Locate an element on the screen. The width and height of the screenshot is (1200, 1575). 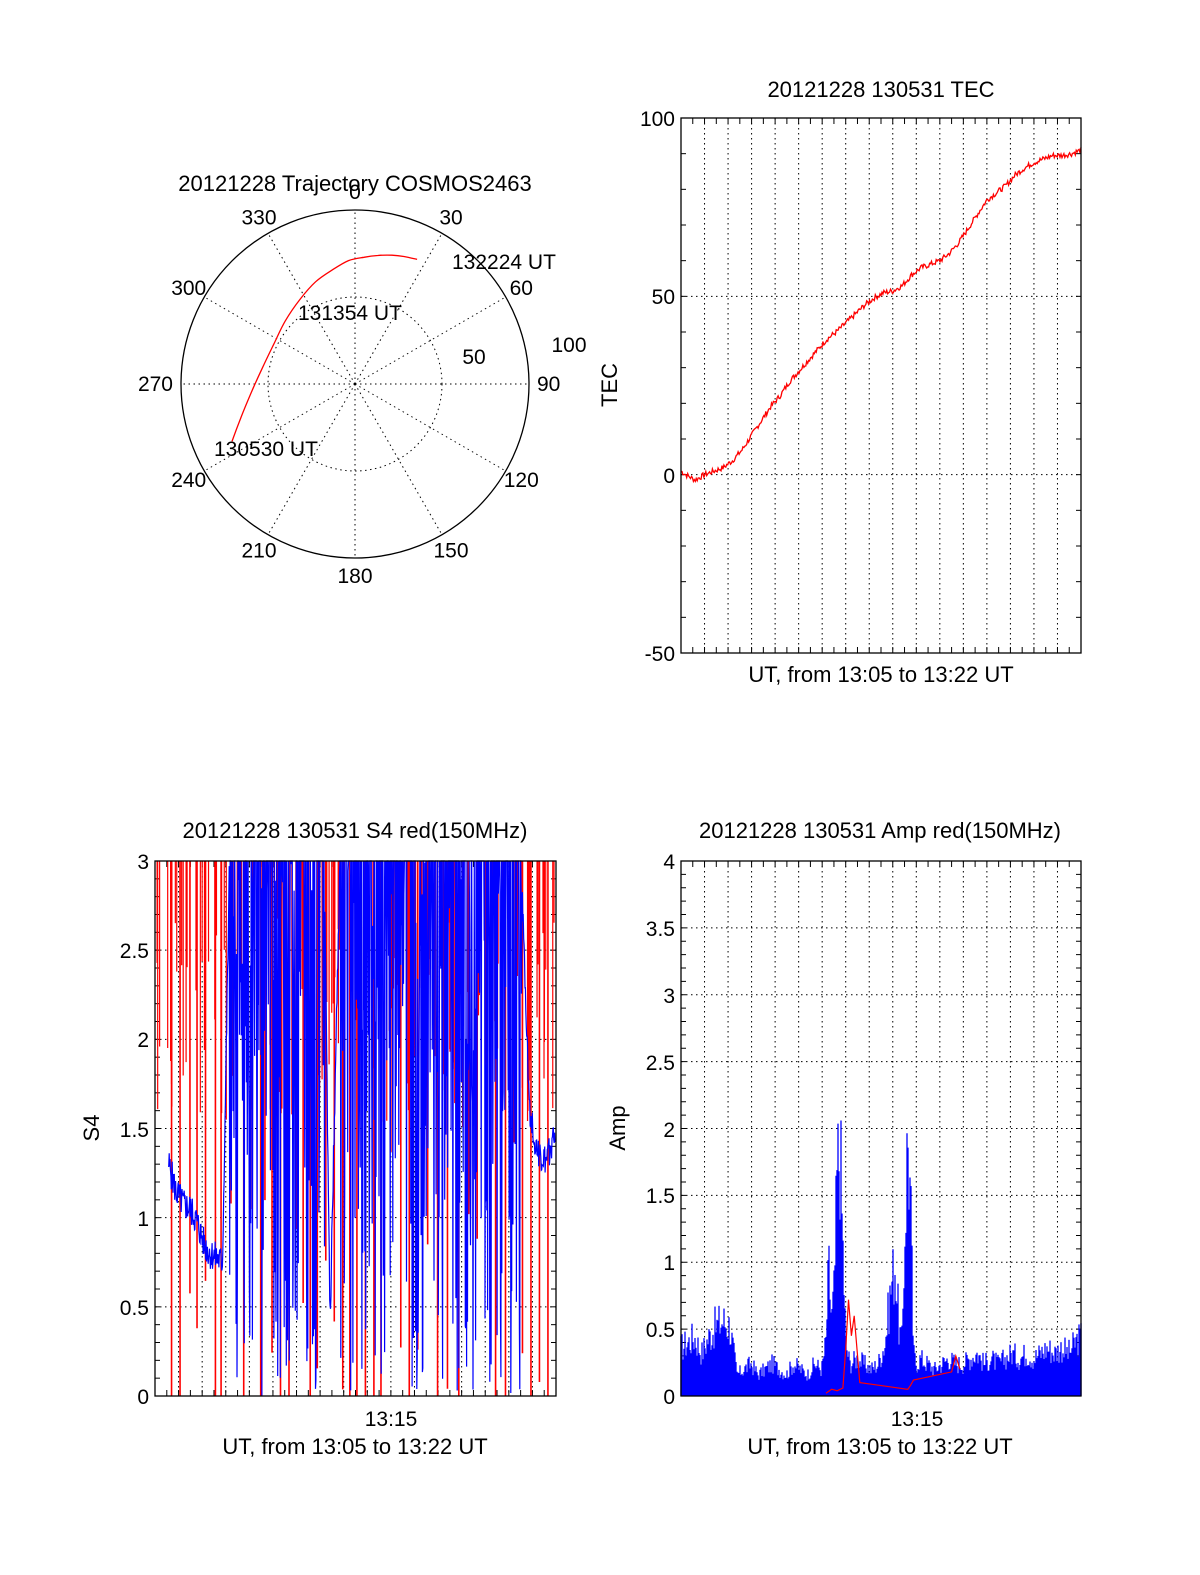
amp-ytick-1-5: 1.5 is located at coordinates (660, 1196).